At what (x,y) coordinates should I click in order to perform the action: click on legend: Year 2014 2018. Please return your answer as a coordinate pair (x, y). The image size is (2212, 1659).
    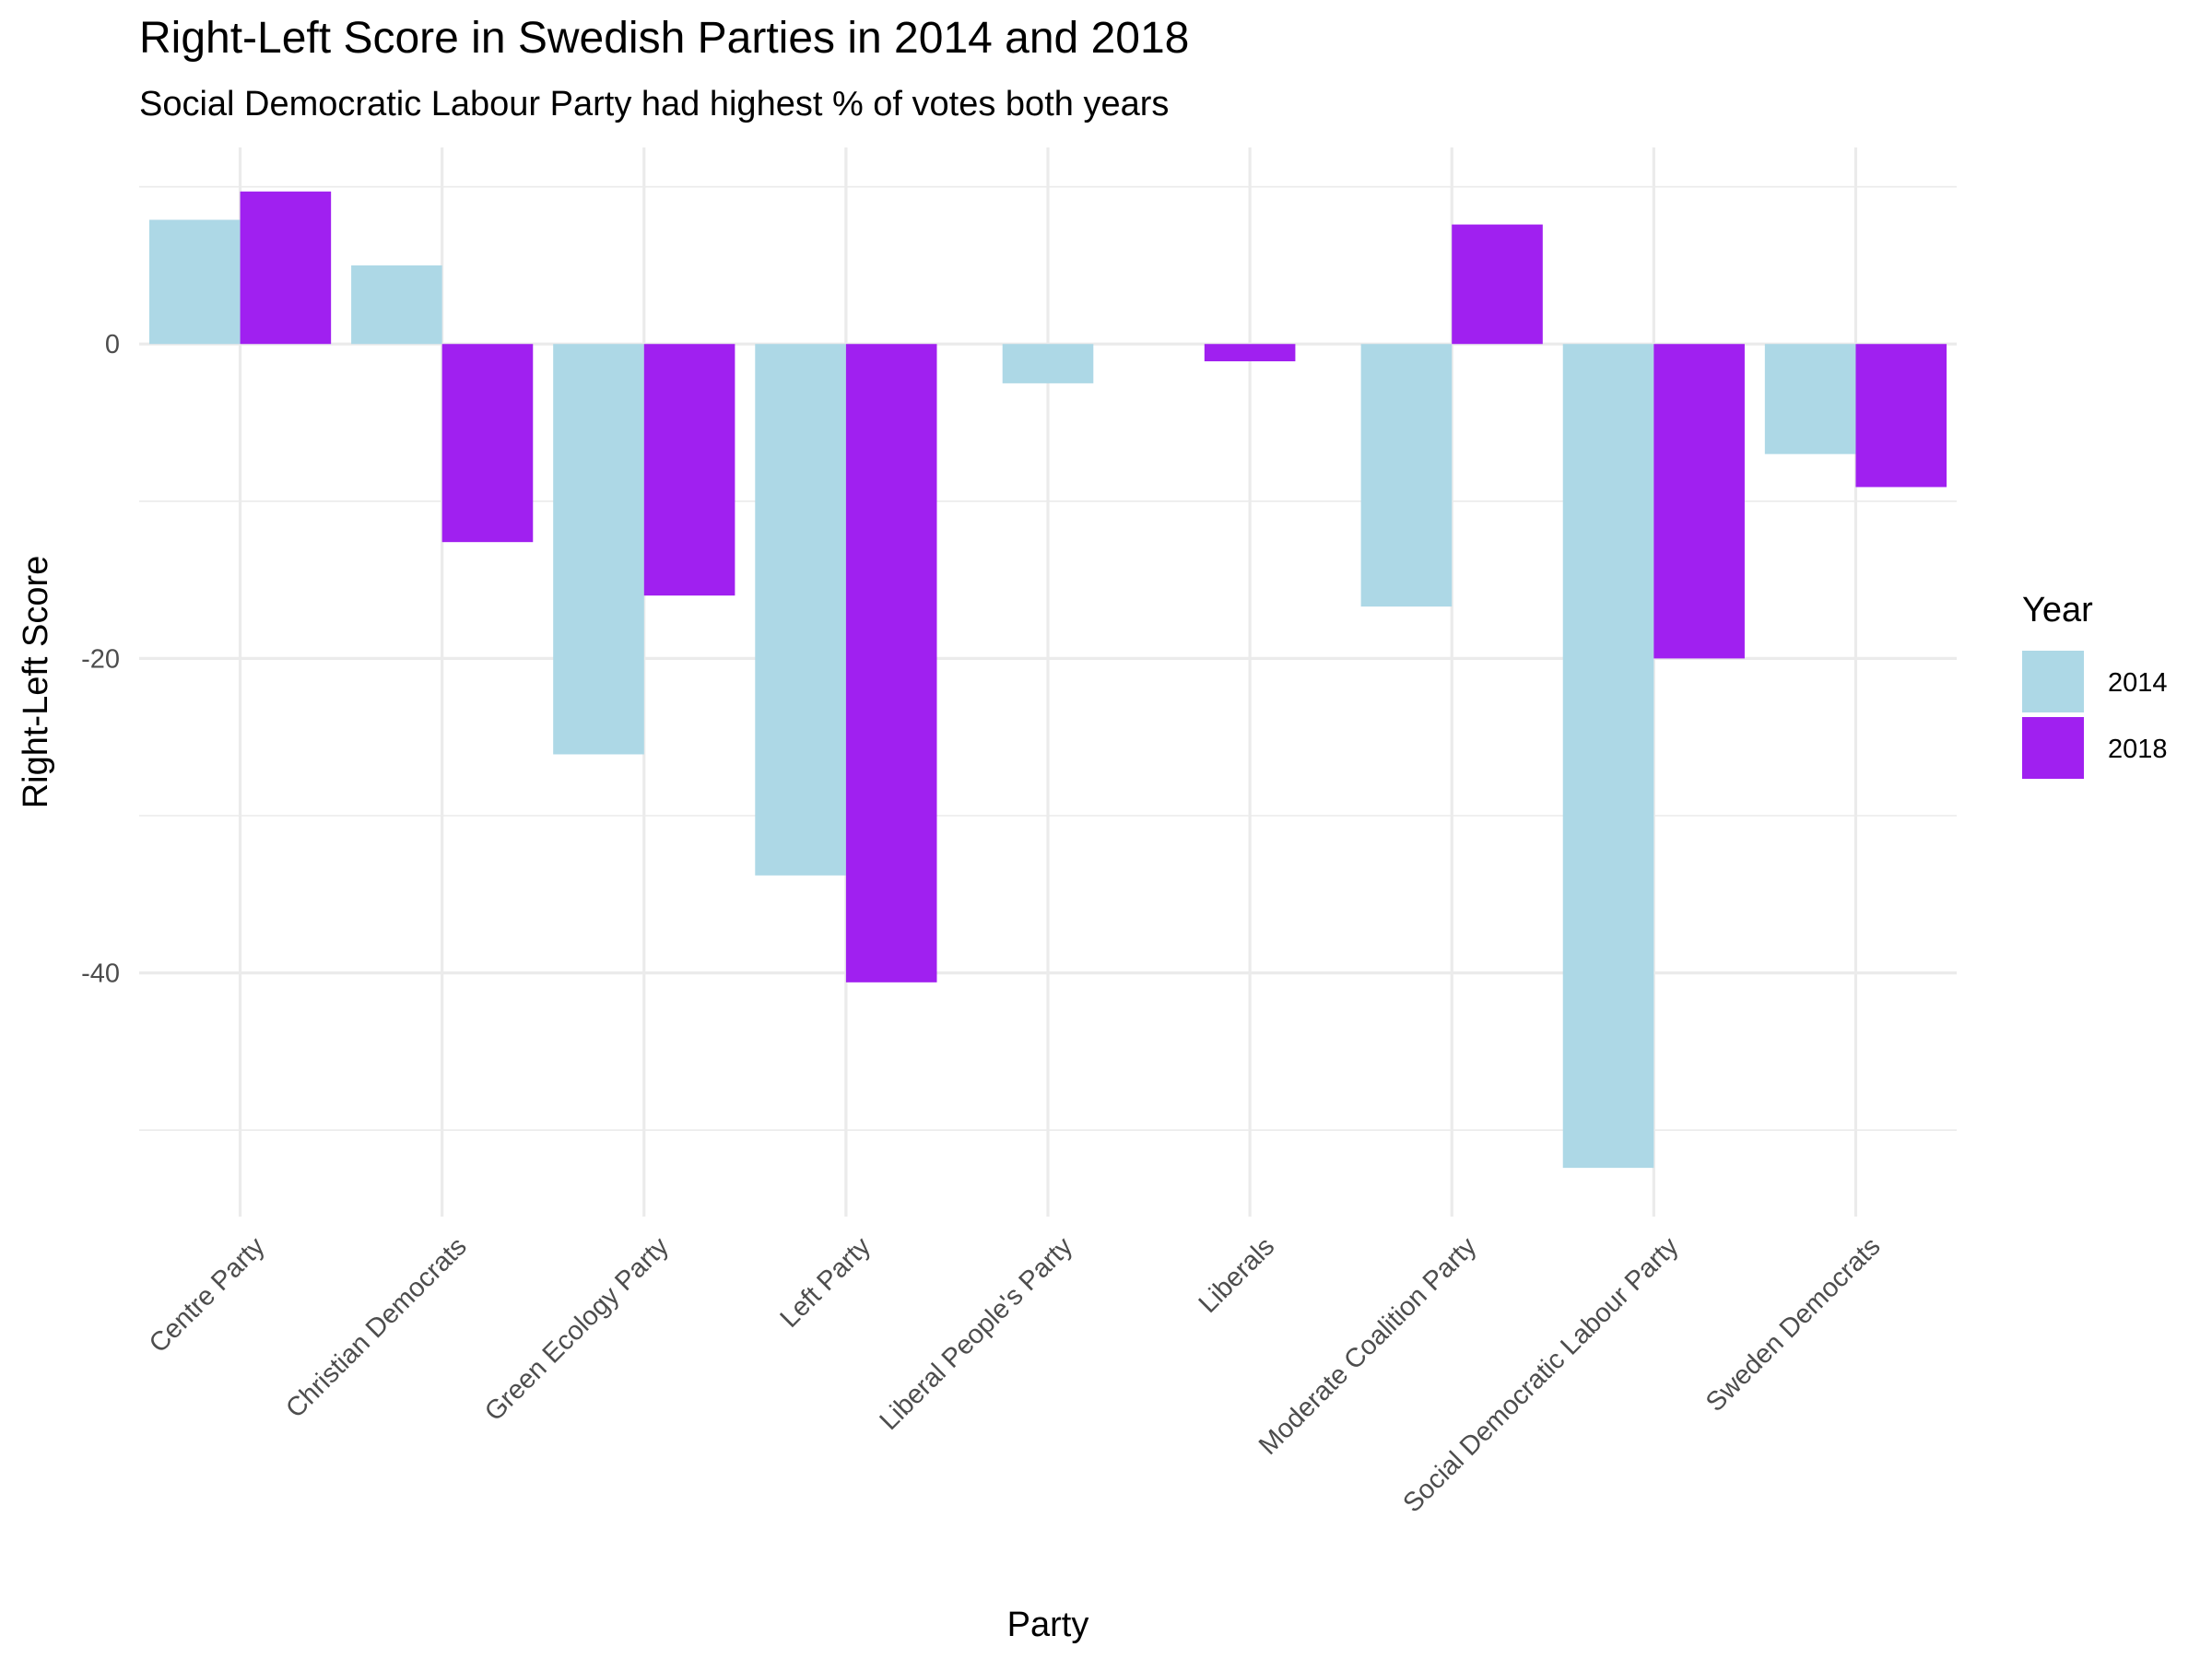
    Looking at the image, I should click on (2095, 685).